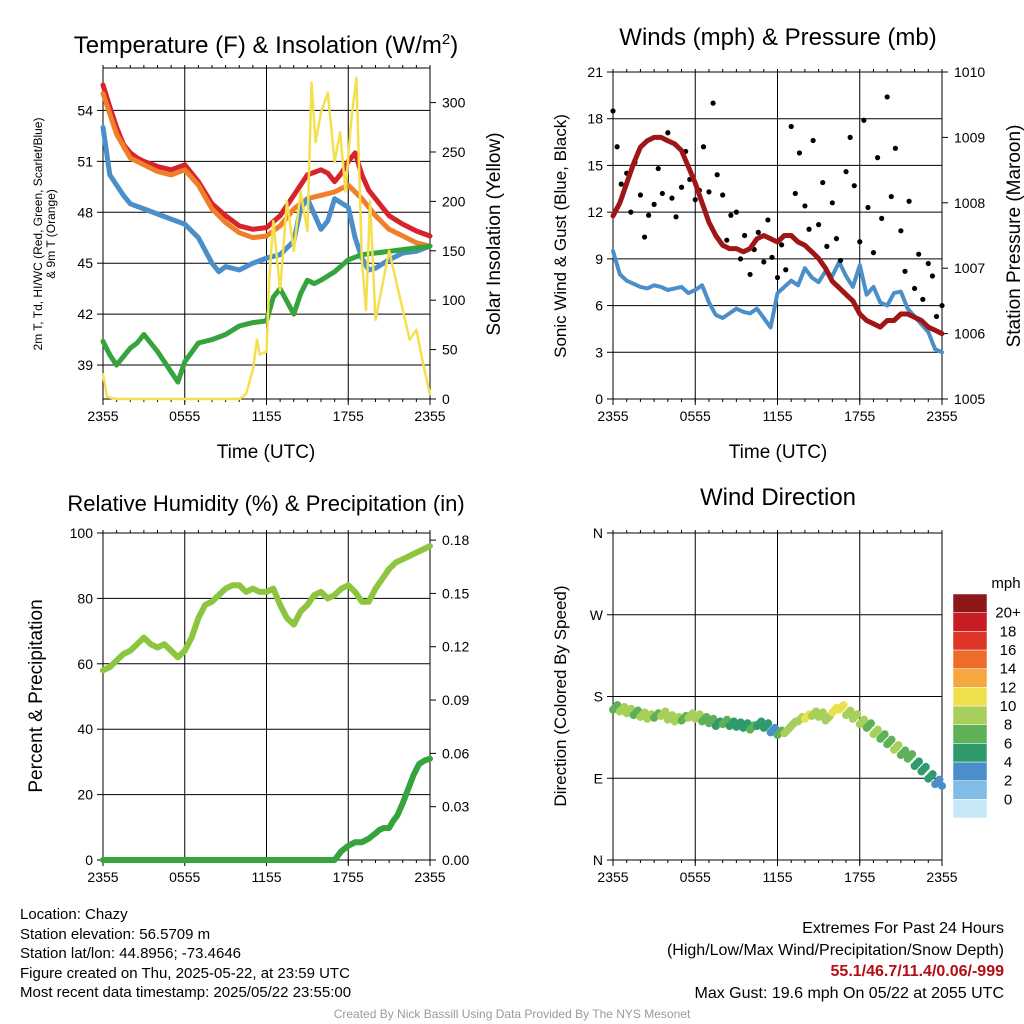  Describe the element at coordinates (599, 399) in the screenshot. I see `wind-ytick-label: 0` at that location.